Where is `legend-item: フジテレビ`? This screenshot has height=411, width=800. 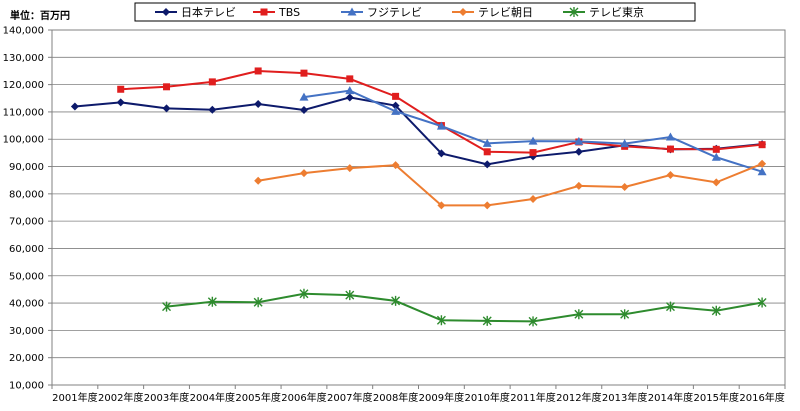
legend-item: フジテレビ is located at coordinates (381, 12).